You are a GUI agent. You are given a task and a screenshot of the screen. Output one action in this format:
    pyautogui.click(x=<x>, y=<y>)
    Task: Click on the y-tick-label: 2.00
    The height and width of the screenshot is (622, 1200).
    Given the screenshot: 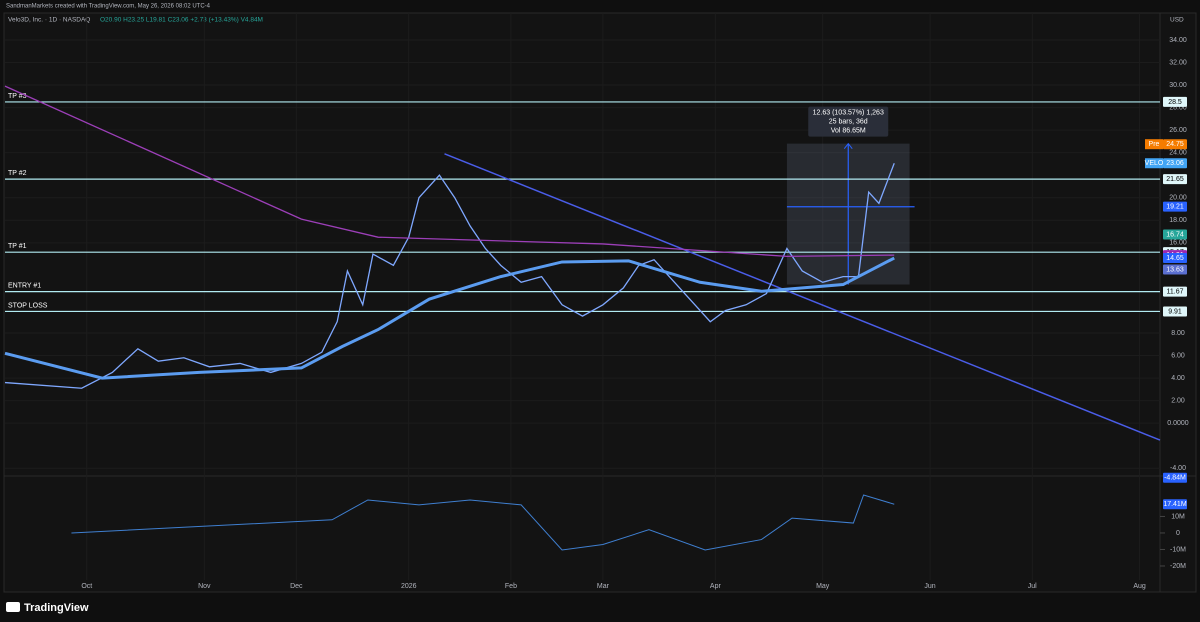 What is the action you would take?
    pyautogui.click(x=1178, y=400)
    